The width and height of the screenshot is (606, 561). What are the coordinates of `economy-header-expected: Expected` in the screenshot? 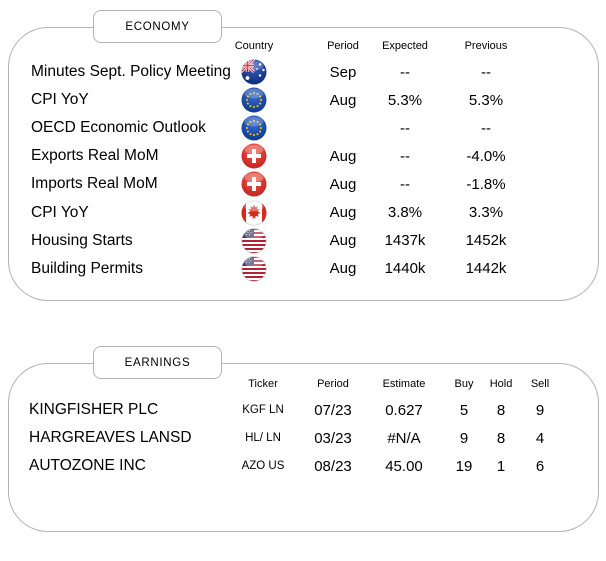 It's located at (405, 46).